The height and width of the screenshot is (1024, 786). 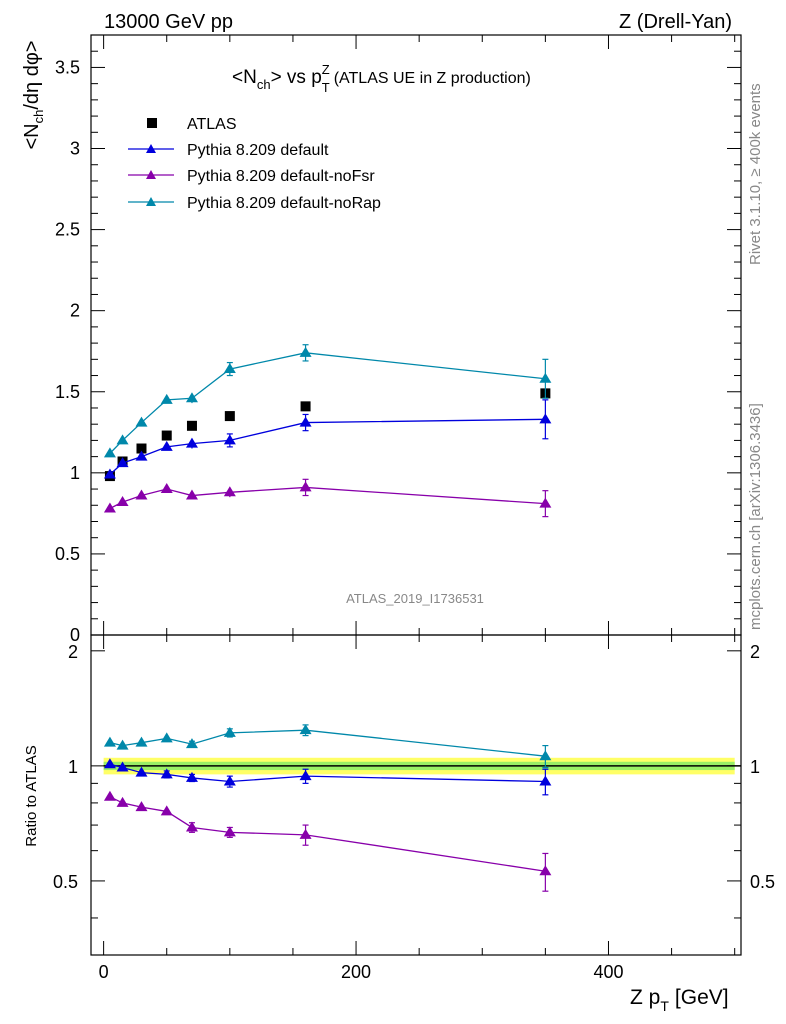 What do you see at coordinates (31, 795) in the screenshot?
I see `ratio-y-axis-label: Ratio to ATLAS` at bounding box center [31, 795].